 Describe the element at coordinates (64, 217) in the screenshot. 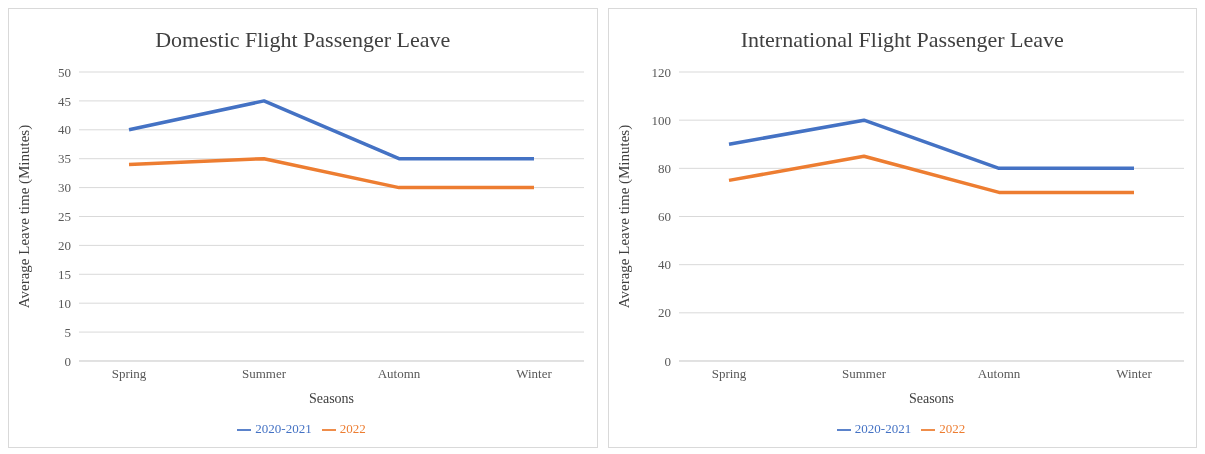

I see `y-tick-label: 25` at that location.